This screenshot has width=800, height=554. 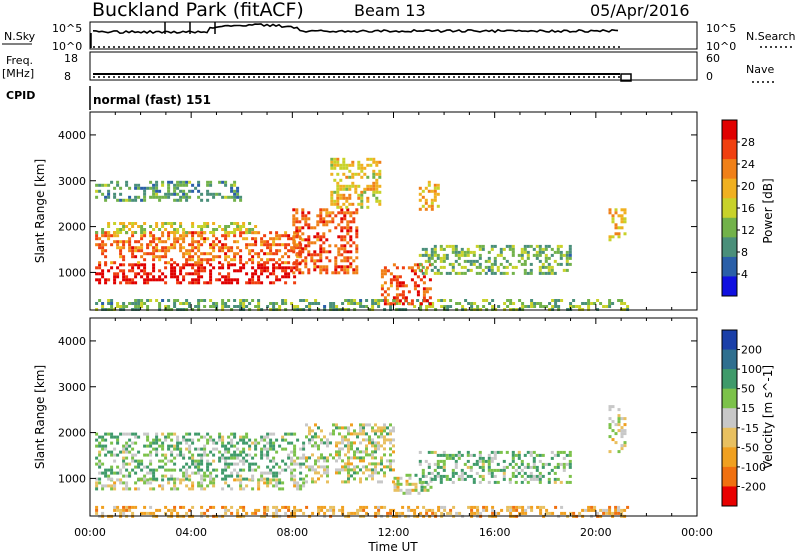 I want to click on power-colorbar-segment, so click(x=729, y=208).